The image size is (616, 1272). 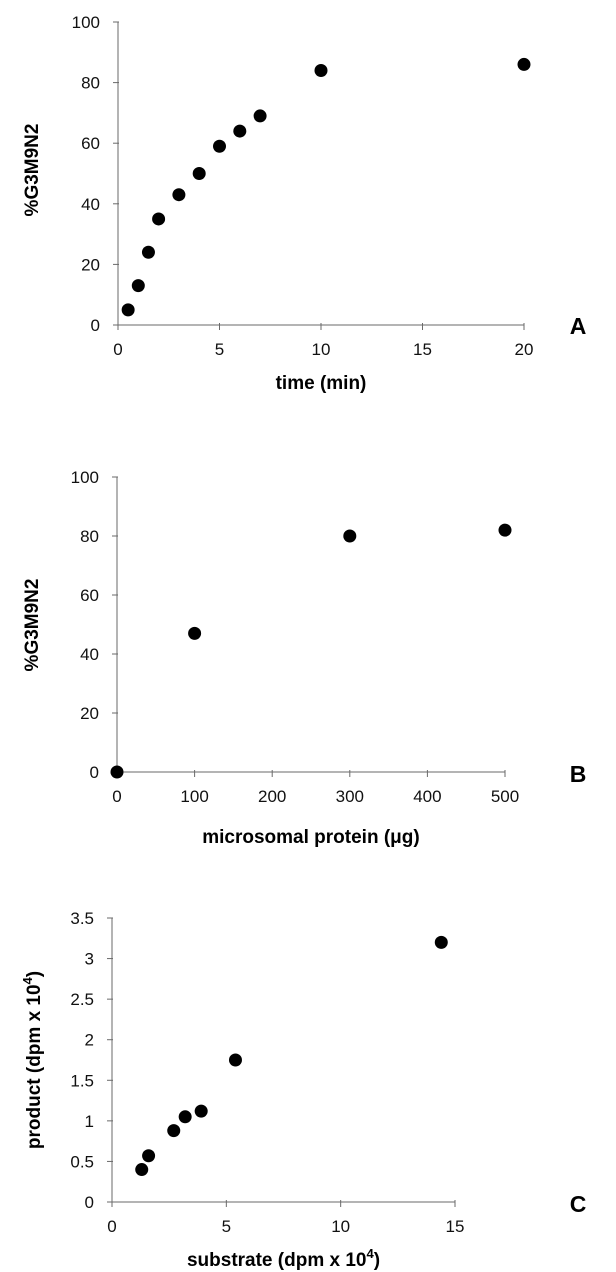 What do you see at coordinates (34, 1066) in the screenshot?
I see `y-axis-title-main: product (dpm x 10` at bounding box center [34, 1066].